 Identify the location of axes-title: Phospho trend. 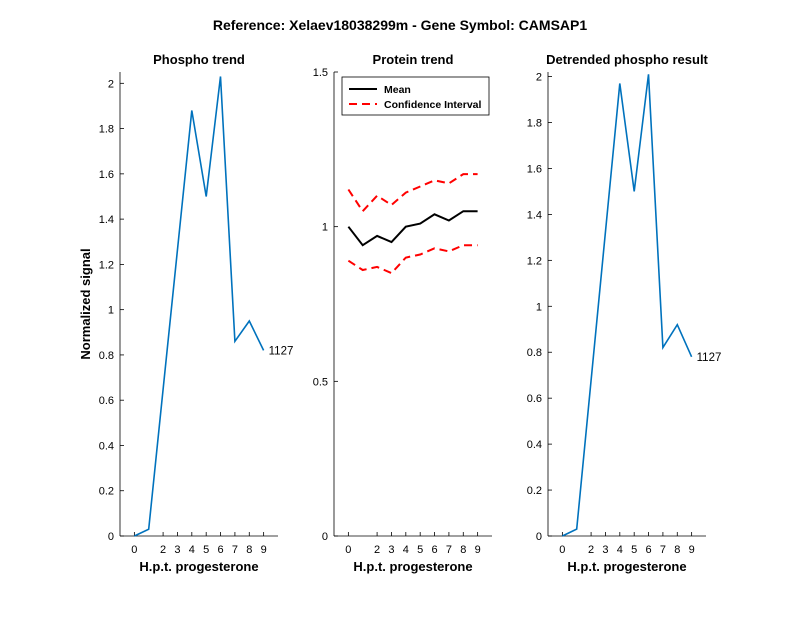
(199, 59).